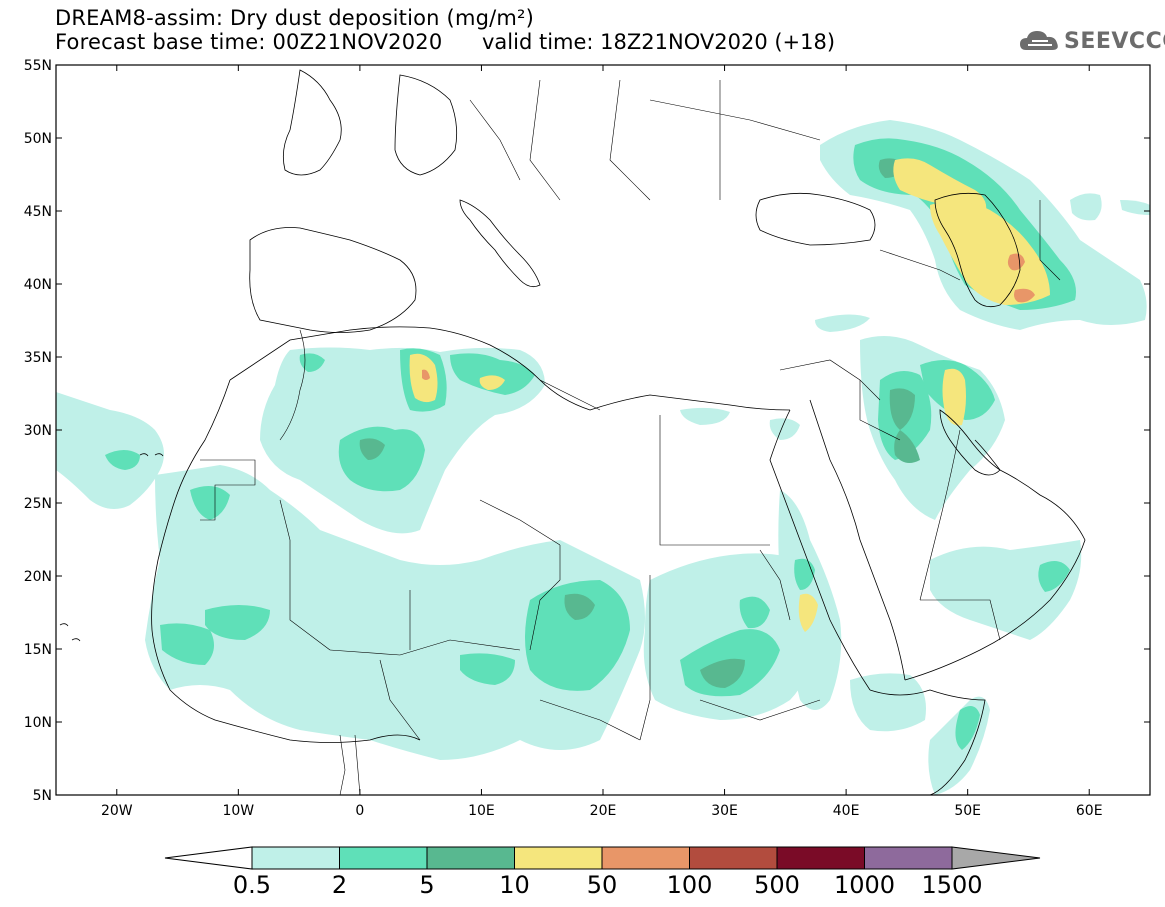 Image resolution: width=1165 pixels, height=907 pixels. What do you see at coordinates (1089, 811) in the screenshot?
I see `lon-tick-label: 60E` at bounding box center [1089, 811].